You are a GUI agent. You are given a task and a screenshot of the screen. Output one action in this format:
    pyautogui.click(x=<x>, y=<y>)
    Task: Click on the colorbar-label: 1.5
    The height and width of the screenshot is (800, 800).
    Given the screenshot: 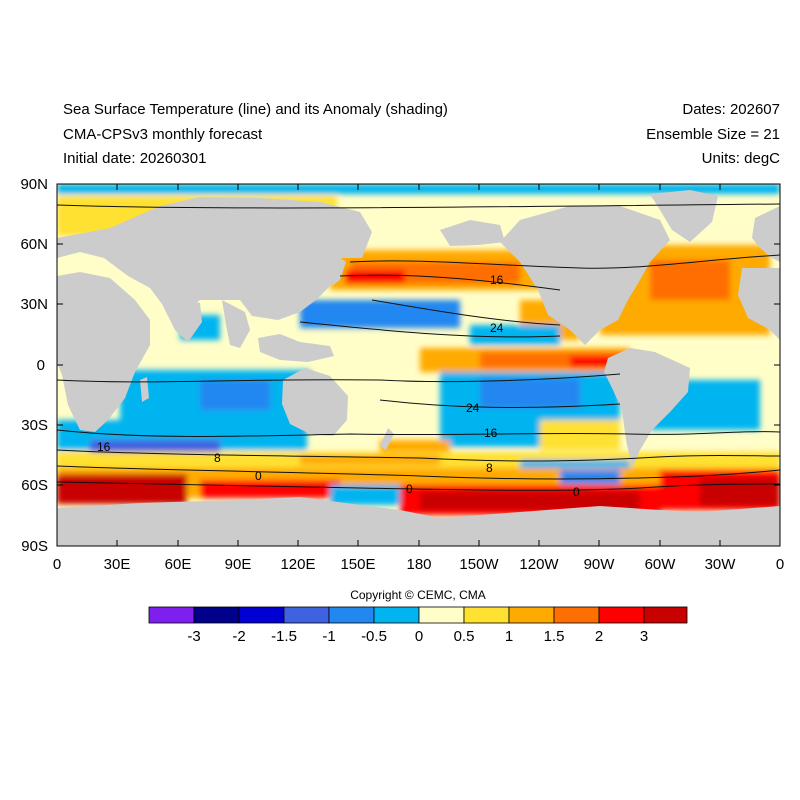 What is the action you would take?
    pyautogui.click(x=554, y=636)
    